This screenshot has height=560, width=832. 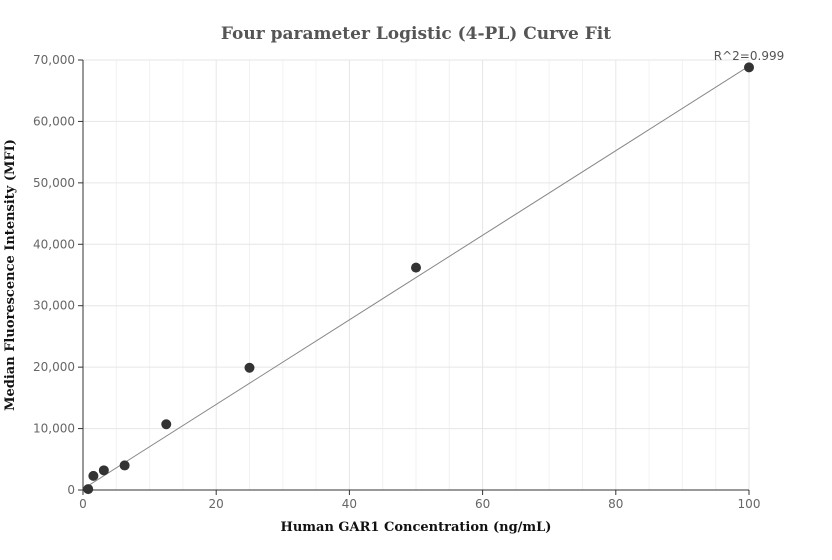 I want to click on r-squared-annotation: R^2=0.999, so click(x=749, y=56).